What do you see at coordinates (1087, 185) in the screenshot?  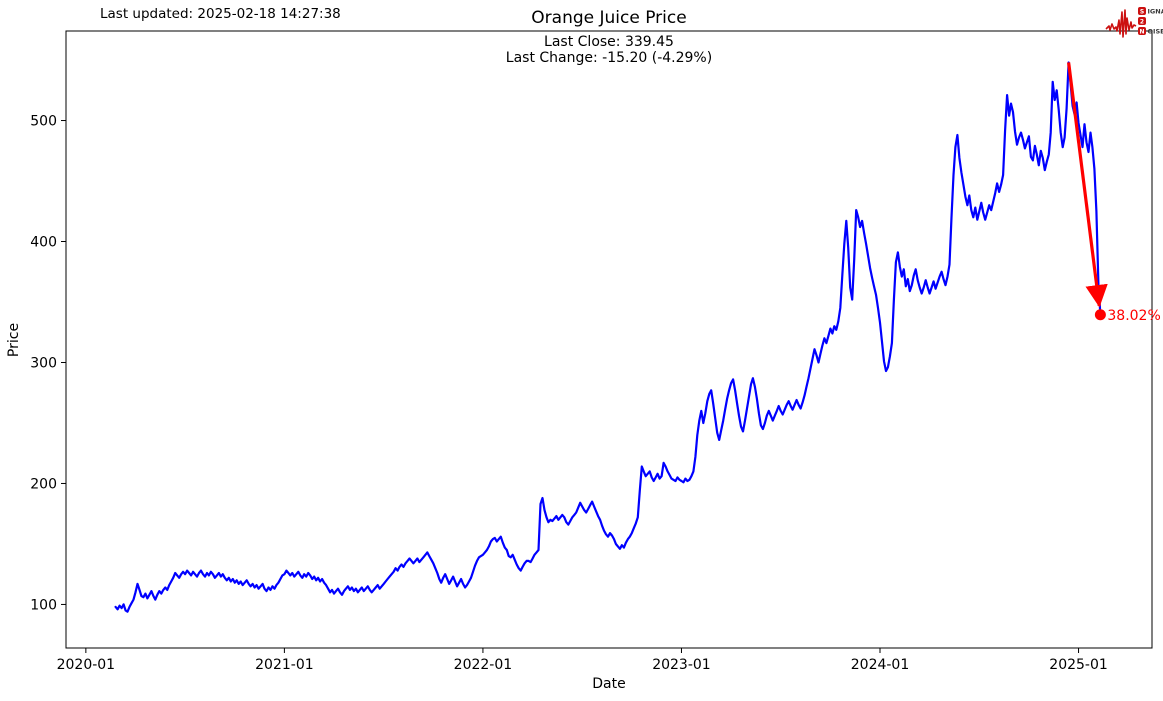 I see `drop-arrow` at bounding box center [1087, 185].